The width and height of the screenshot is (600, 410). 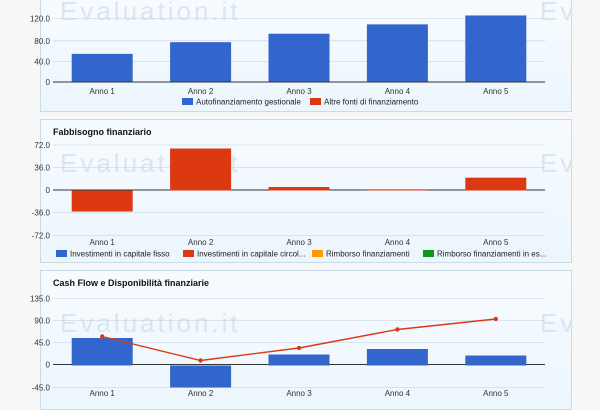 I want to click on y-tick-label: 40.0, so click(x=42, y=61).